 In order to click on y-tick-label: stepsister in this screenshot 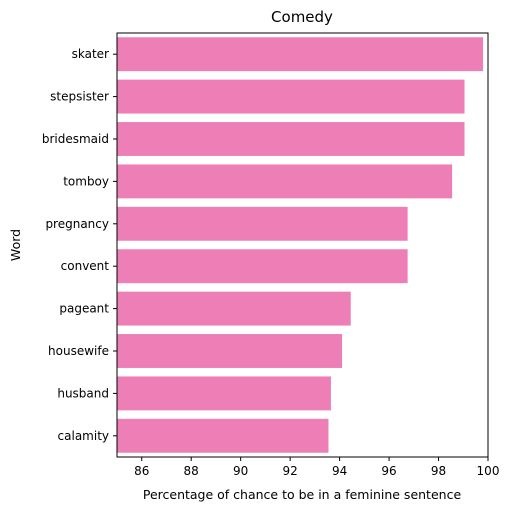, I will do `click(79, 97)`.